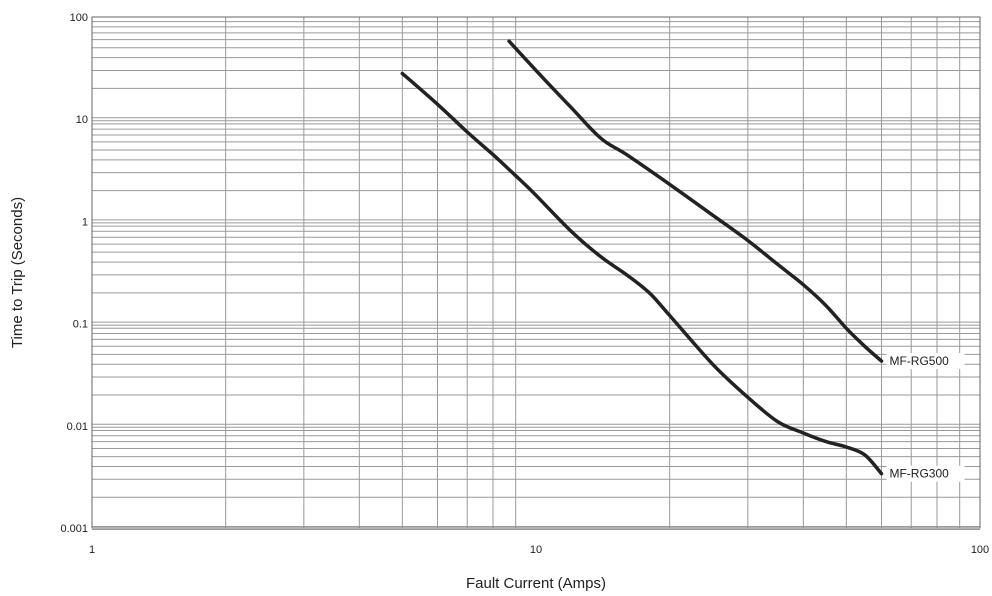  I want to click on series-labels: MF-RG500 MF-RG300, so click(925, 417).